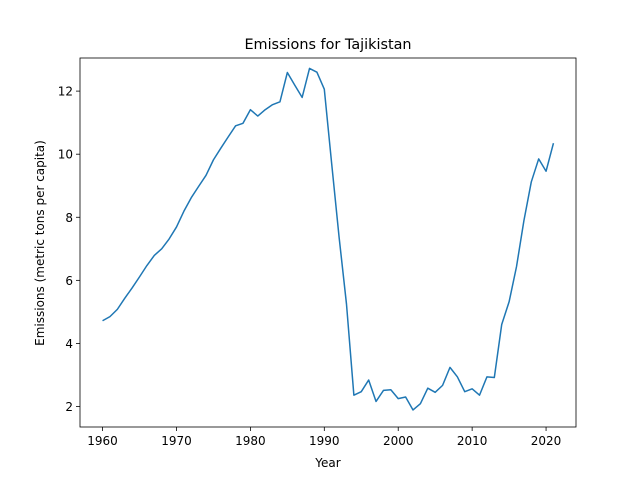  I want to click on x-tick-label: 1980, so click(250, 441).